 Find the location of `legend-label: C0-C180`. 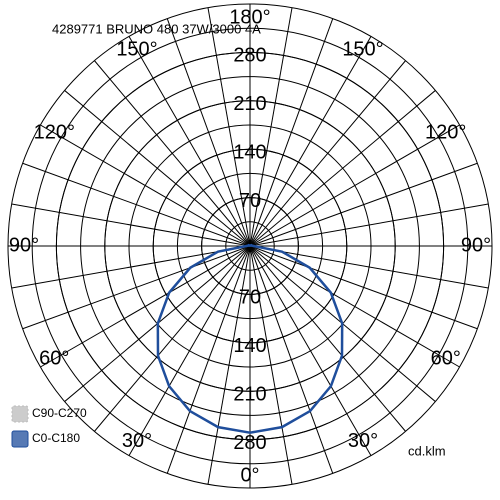

legend-label: C0-C180 is located at coordinates (56, 438).